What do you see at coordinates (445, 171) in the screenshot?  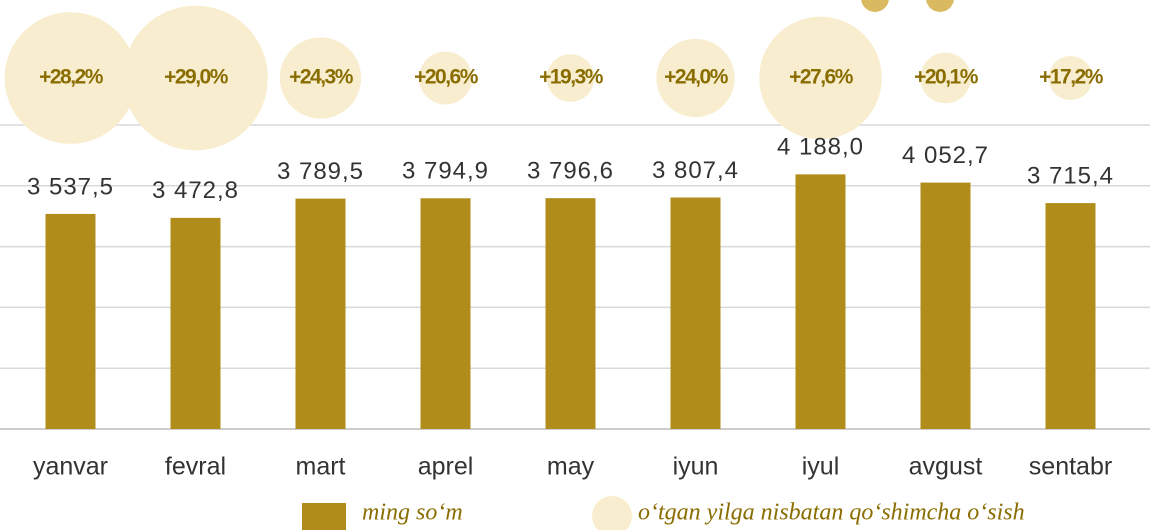 I see `value-label: 3 794,9` at bounding box center [445, 171].